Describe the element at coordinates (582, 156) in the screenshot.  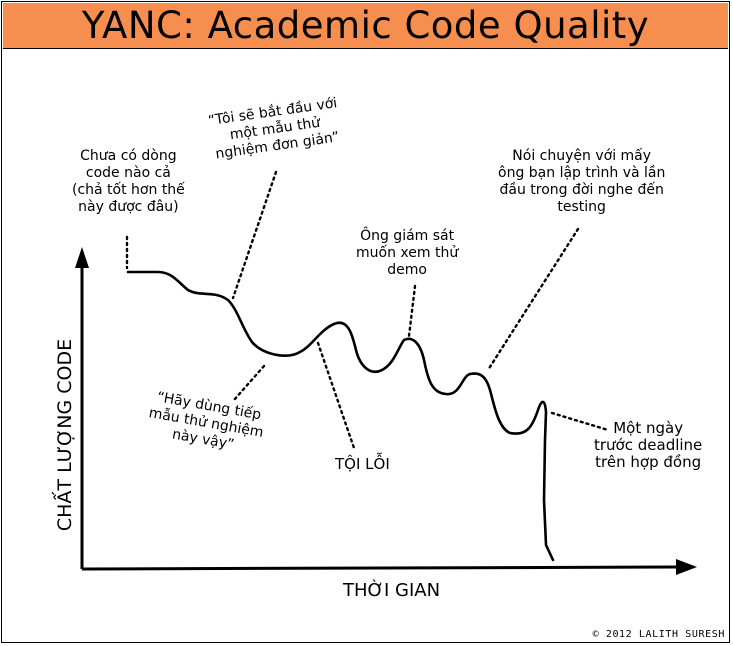
I see `annotation-line: Nói chuyện với mấy` at that location.